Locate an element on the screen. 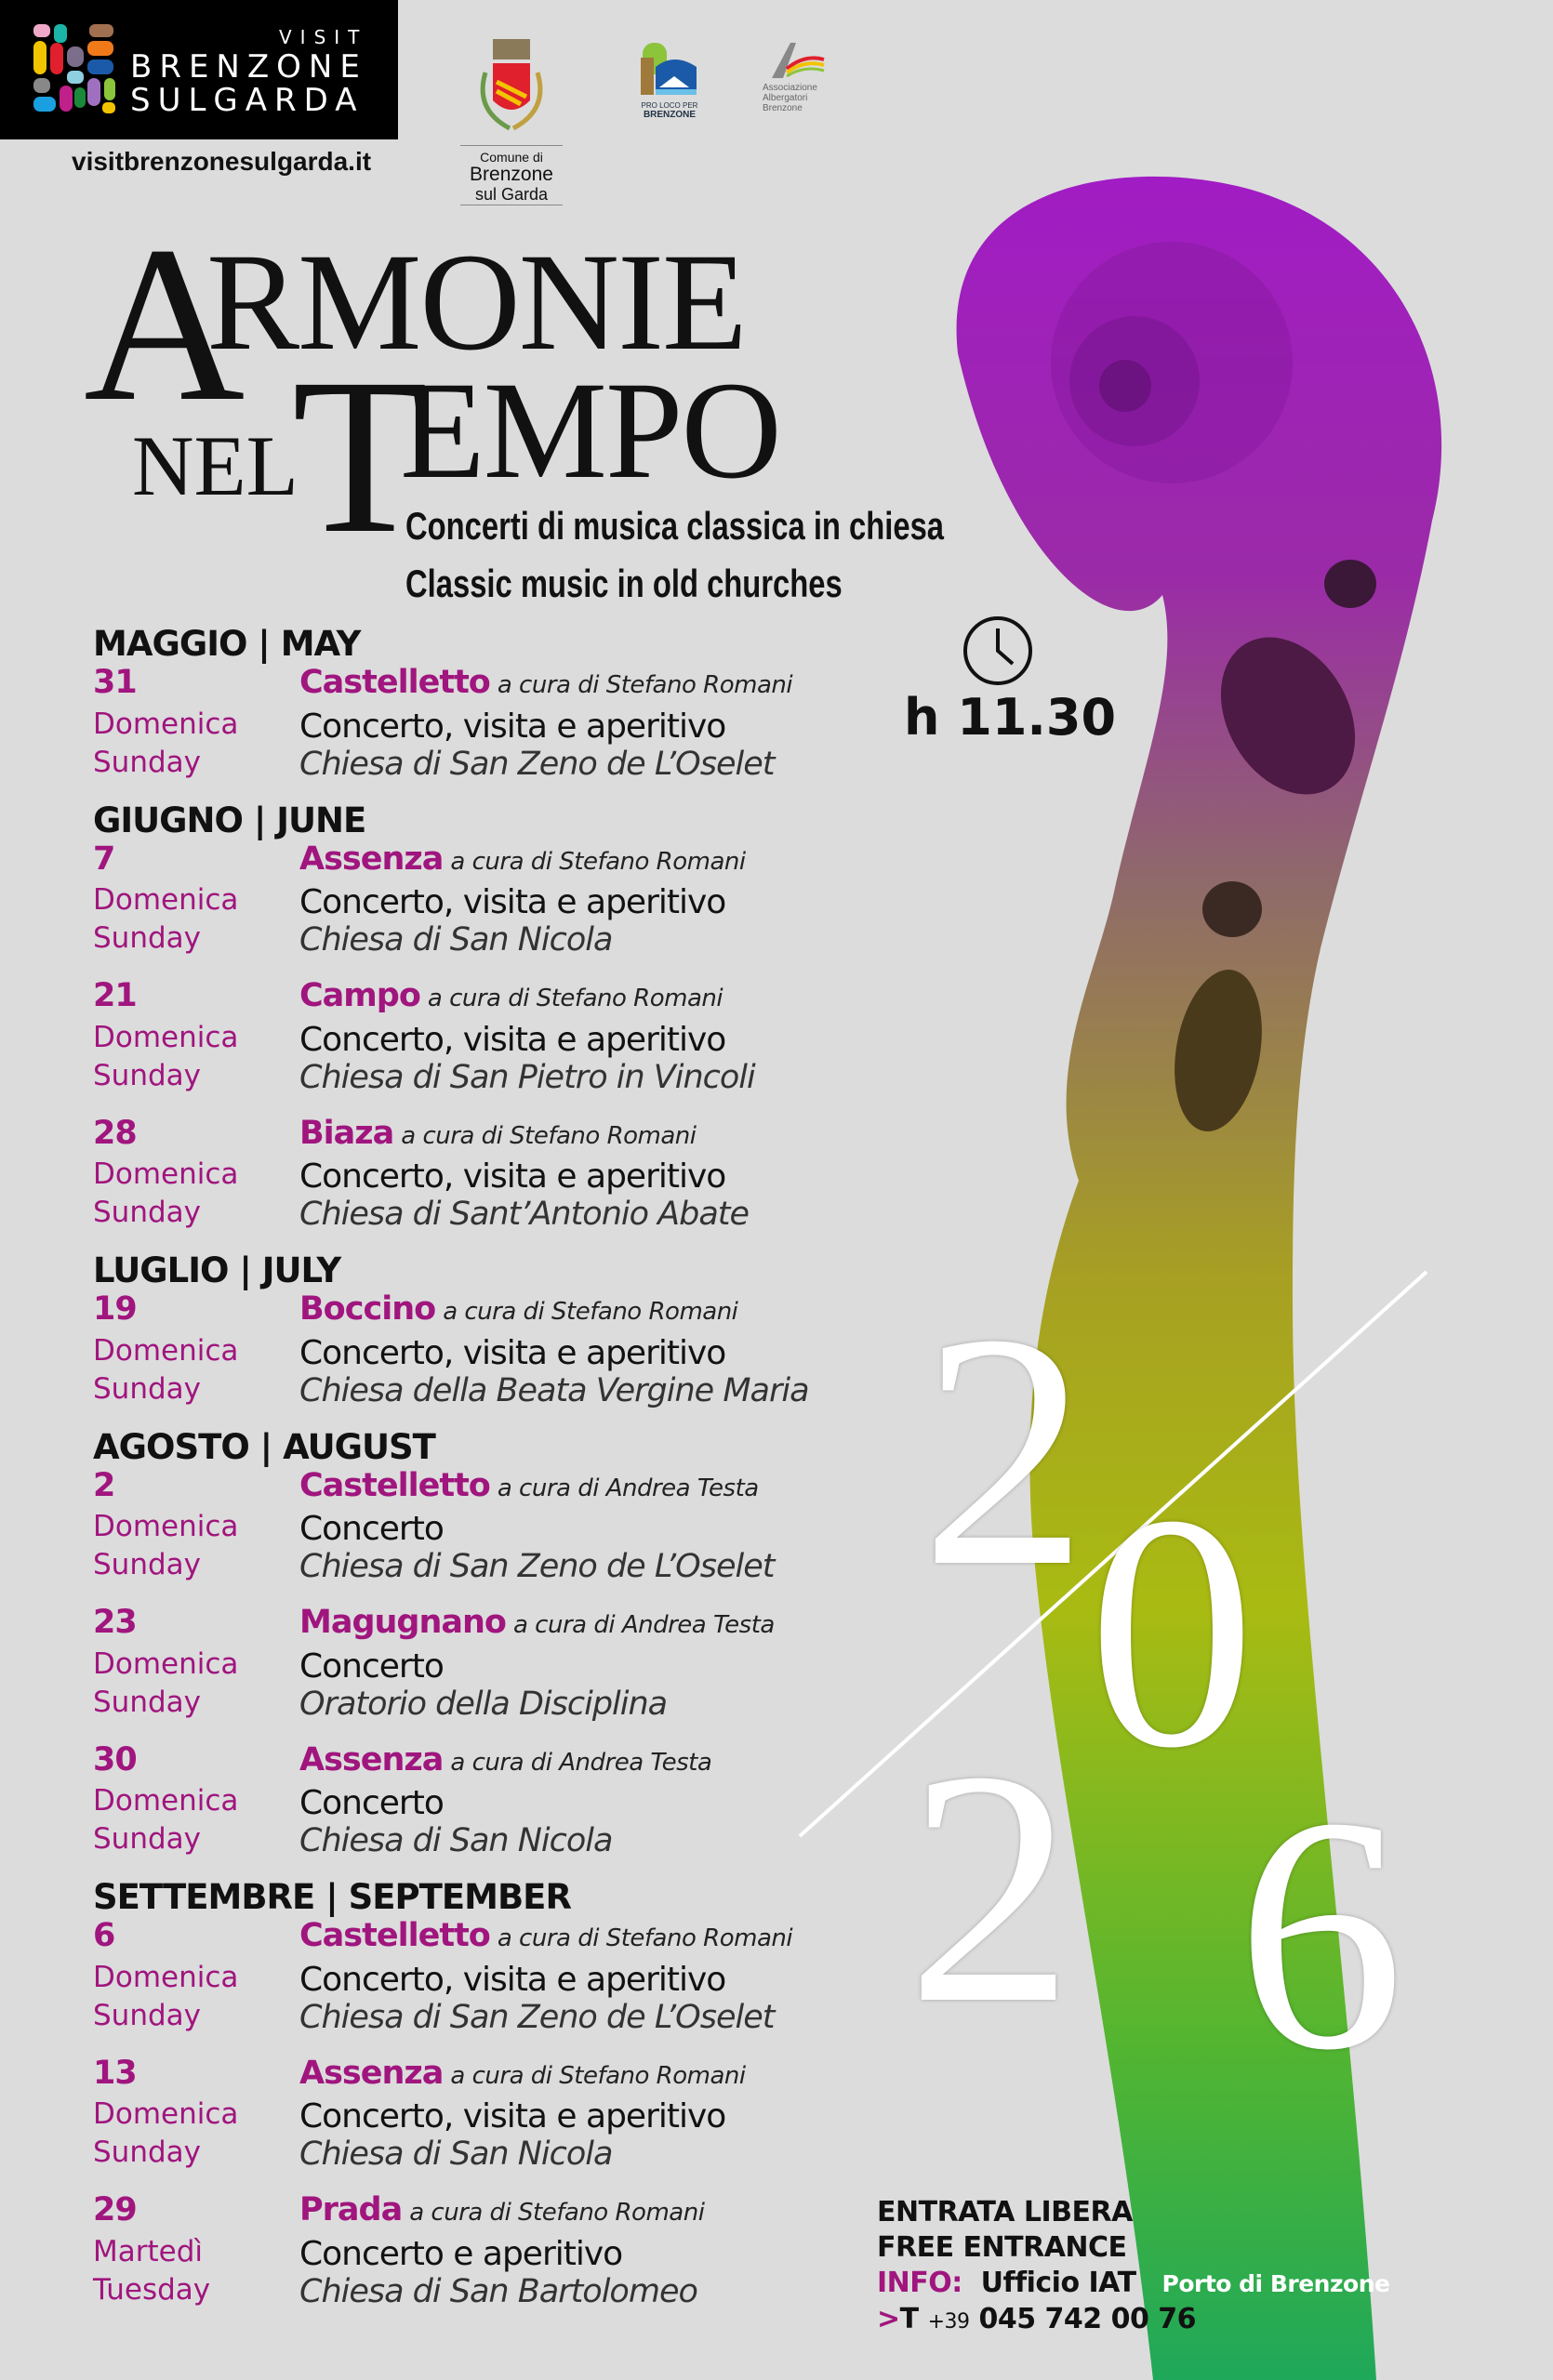 This screenshot has height=2380, width=1553. pro-loco-line2: BRENZONE is located at coordinates (670, 115).